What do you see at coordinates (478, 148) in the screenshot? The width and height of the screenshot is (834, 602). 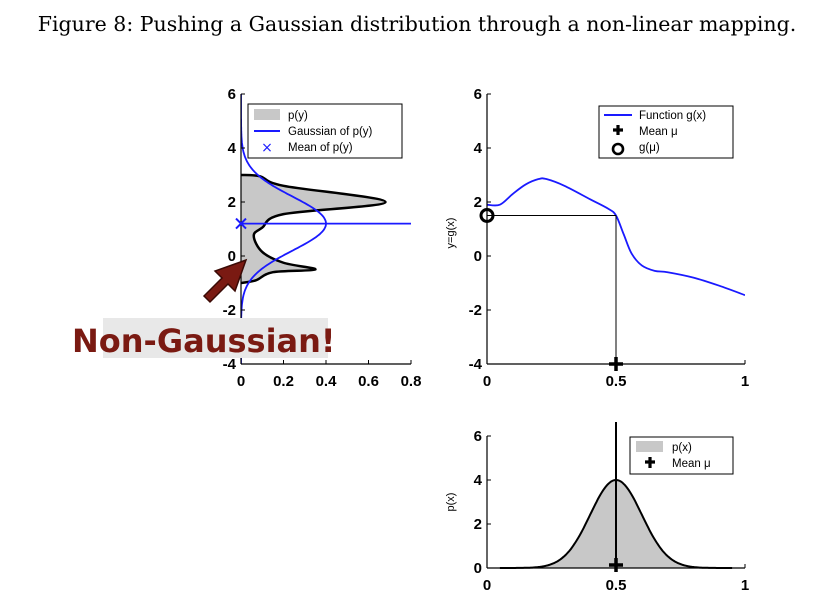 I see `gx-y-tick-label: 4` at bounding box center [478, 148].